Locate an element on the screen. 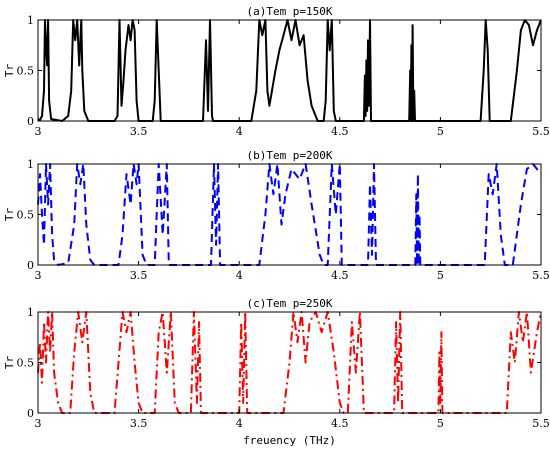 The height and width of the screenshot is (450, 550). x-axis-label: freuency (THz) is located at coordinates (289, 440).